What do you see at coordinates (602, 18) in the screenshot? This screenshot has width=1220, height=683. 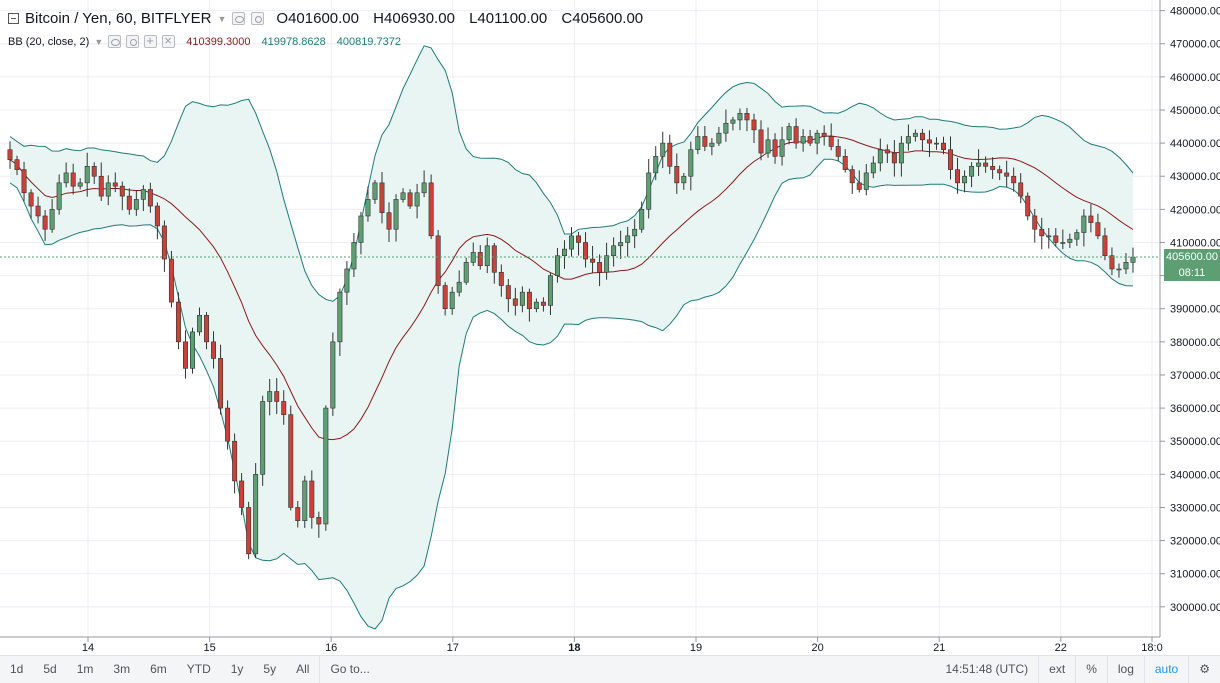 I see `close-value: C405600.00` at bounding box center [602, 18].